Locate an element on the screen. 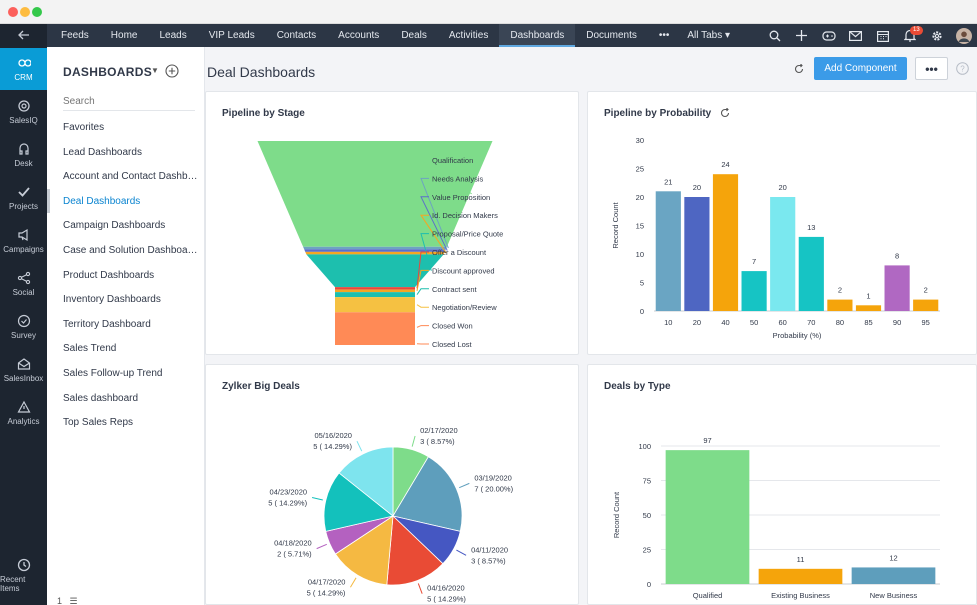  tab-activities: Activities is located at coordinates (468, 35).